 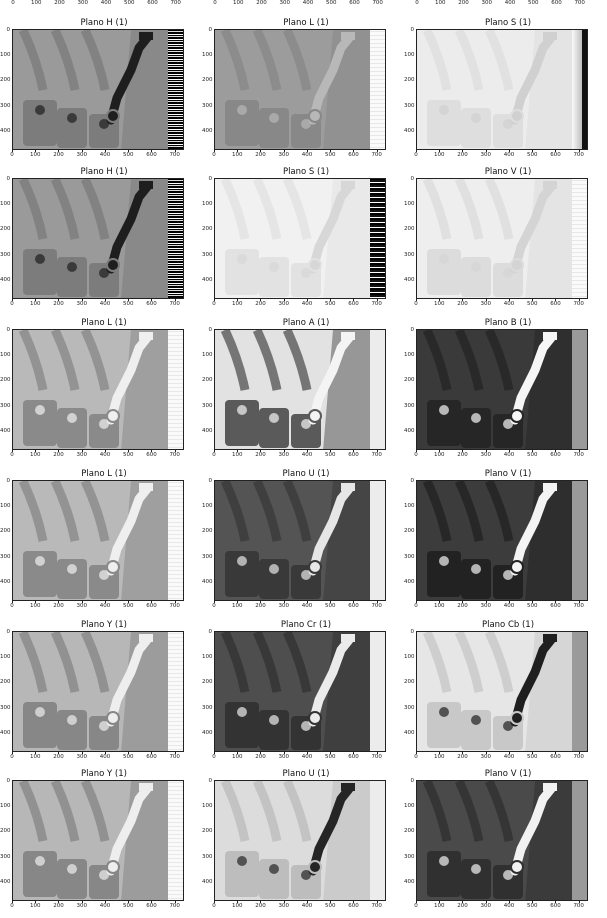 What do you see at coordinates (409, 355) in the screenshot?
I see `y-tick-label: 100` at bounding box center [409, 355].